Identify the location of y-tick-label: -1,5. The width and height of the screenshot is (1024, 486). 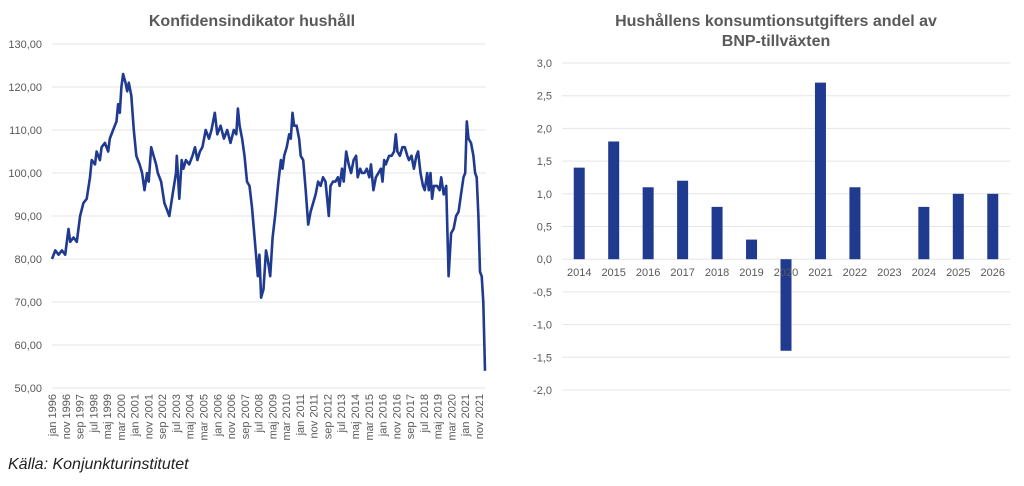
(542, 358).